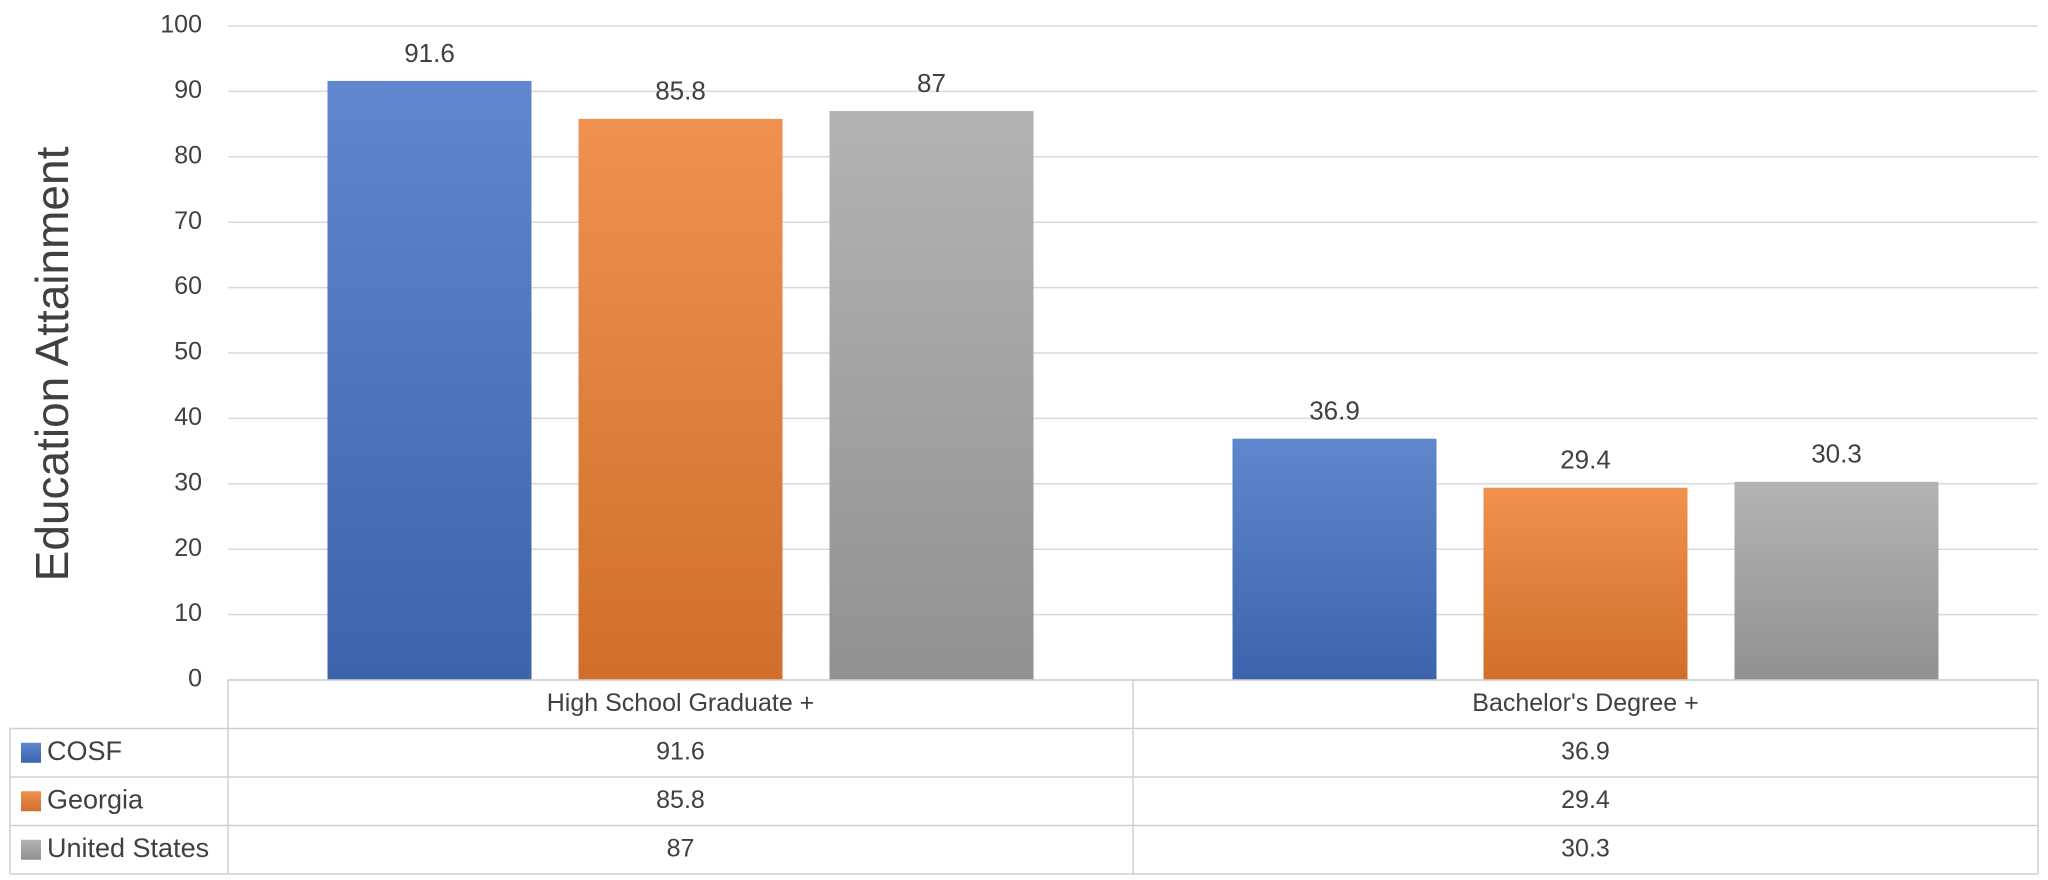 The height and width of the screenshot is (880, 2048). Describe the element at coordinates (188, 90) in the screenshot. I see `y-tick-label: 90` at that location.